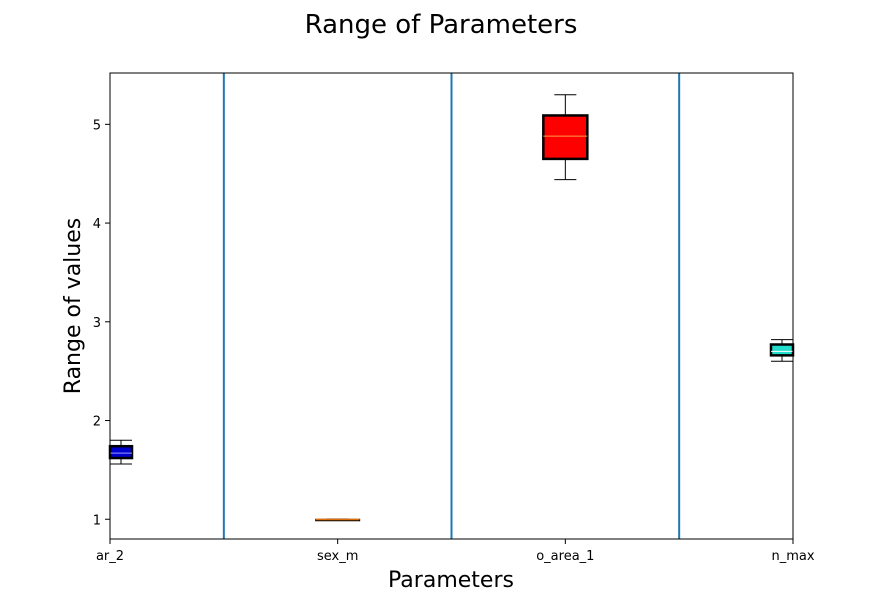 Image resolution: width=881 pixels, height=606 pixels. I want to click on y-tick-label: 3, so click(97, 323).